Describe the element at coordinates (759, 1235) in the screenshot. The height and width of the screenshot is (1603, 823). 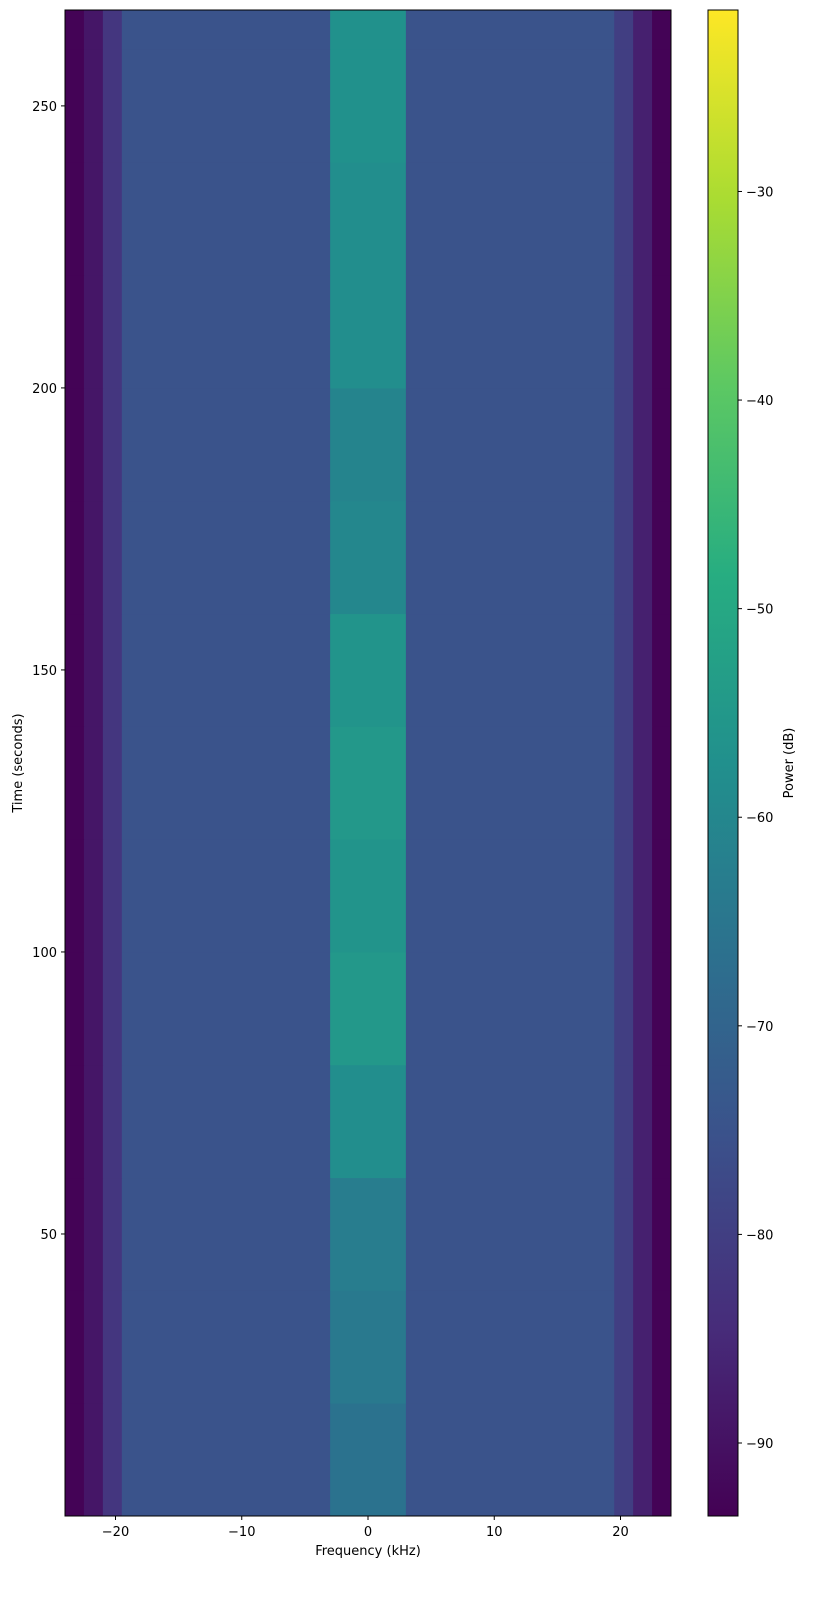
I see `colorbar-tick-label: −80` at that location.